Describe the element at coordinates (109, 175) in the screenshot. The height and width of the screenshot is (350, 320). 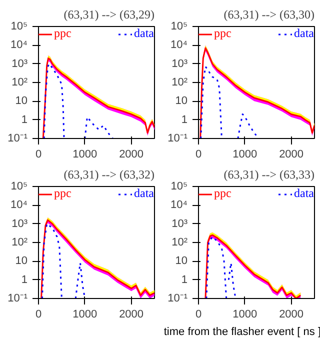
I see `chart-title: (63,31) --> (63,32)` at that location.